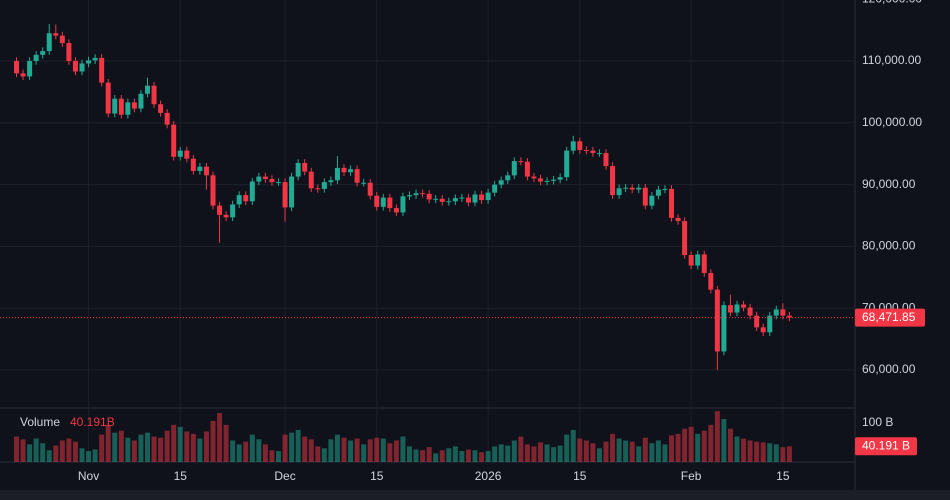  Describe the element at coordinates (889, 246) in the screenshot. I see `y-tick-label: 80,000.00` at that location.